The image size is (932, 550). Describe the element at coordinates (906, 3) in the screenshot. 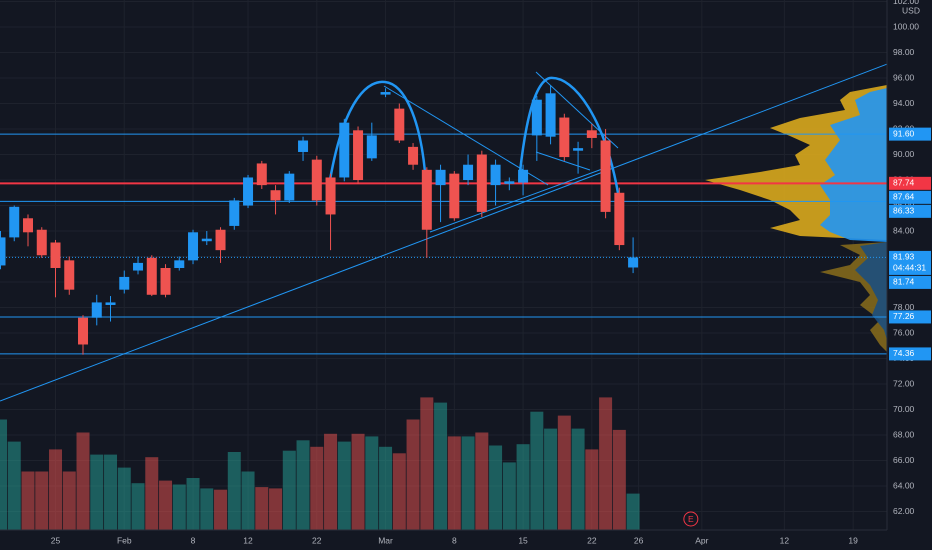

I see `y-tick-label: 102.00` at that location.